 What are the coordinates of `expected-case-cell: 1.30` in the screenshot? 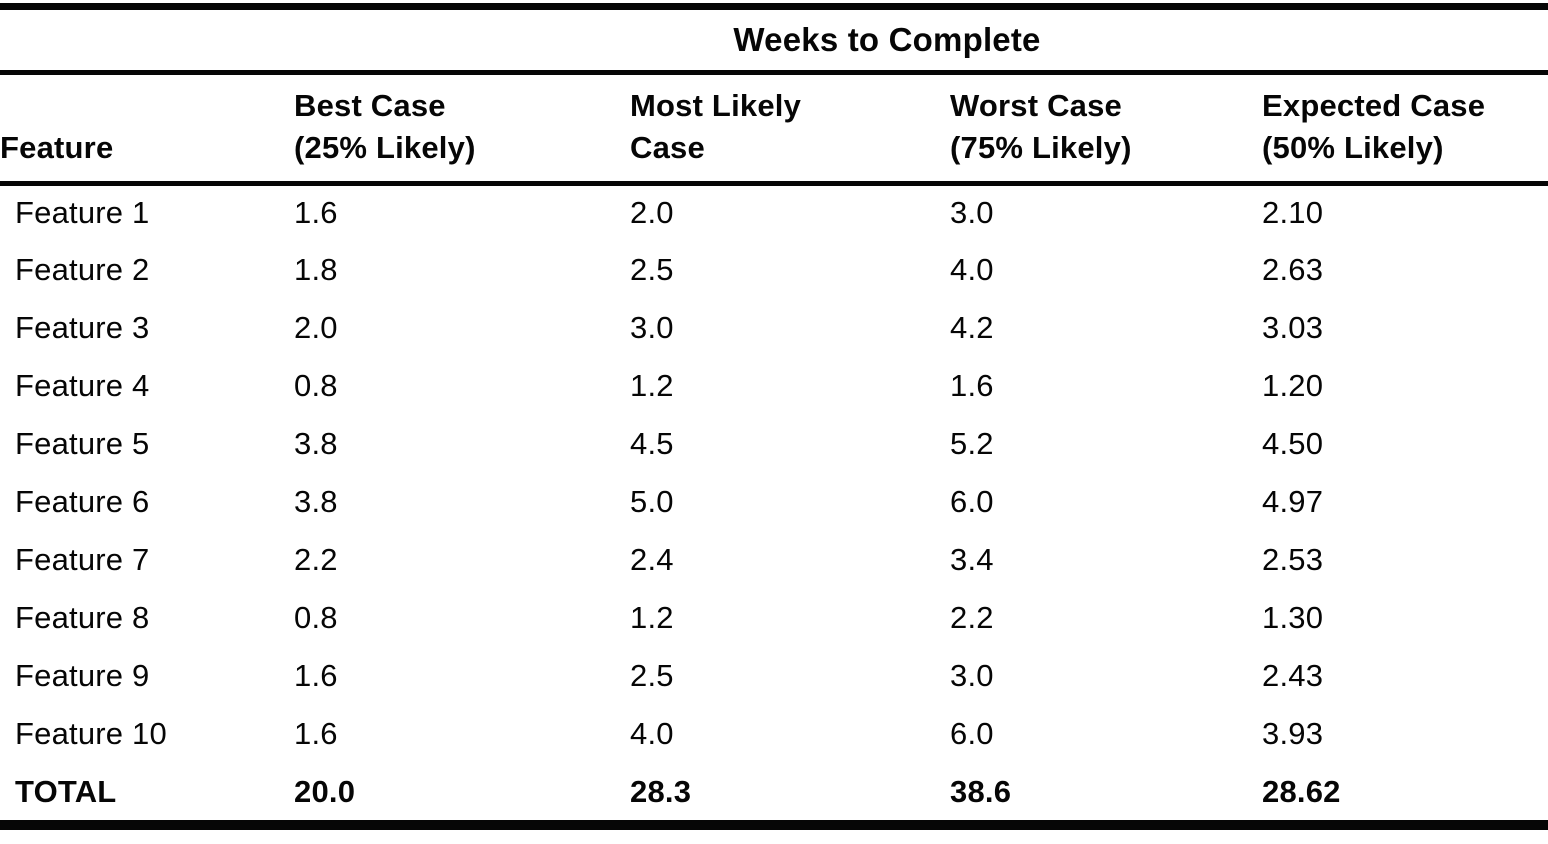 It's located at (1293, 618).